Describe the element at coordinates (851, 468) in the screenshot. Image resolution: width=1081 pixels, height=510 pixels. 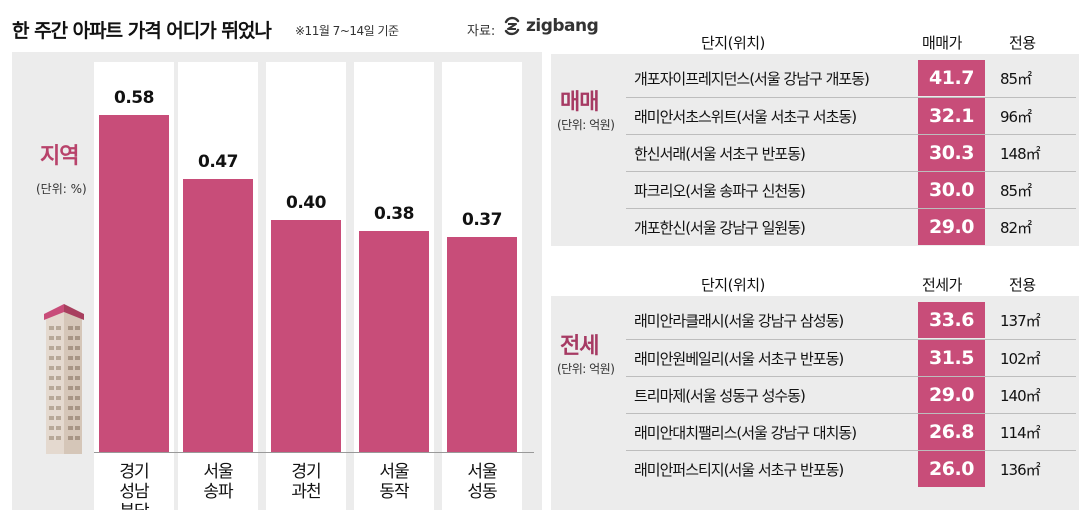
I see `table-row: 래미안퍼스티지(서울 서초구 반포동) 26.0 136㎡` at that location.